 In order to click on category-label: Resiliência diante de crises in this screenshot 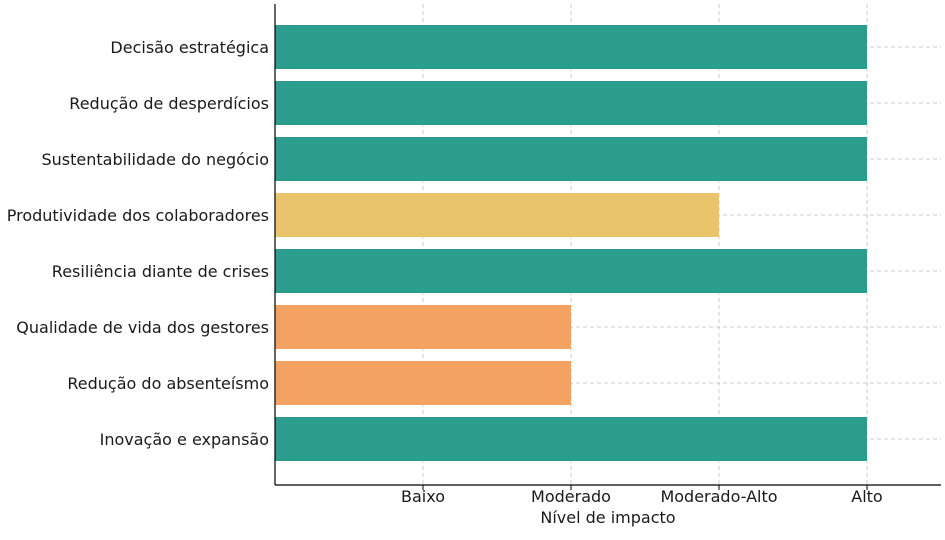, I will do `click(160, 271)`.